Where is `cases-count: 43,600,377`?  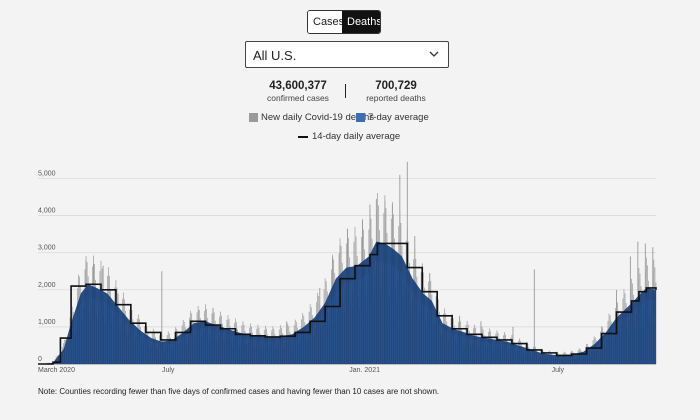
cases-count: 43,600,377 is located at coordinates (298, 86).